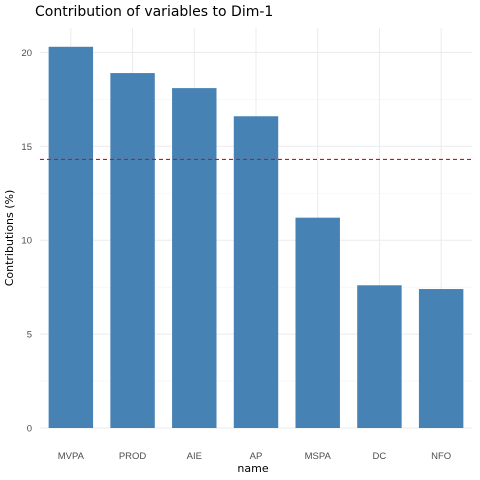  I want to click on y-tick-label: 10, so click(26, 241).